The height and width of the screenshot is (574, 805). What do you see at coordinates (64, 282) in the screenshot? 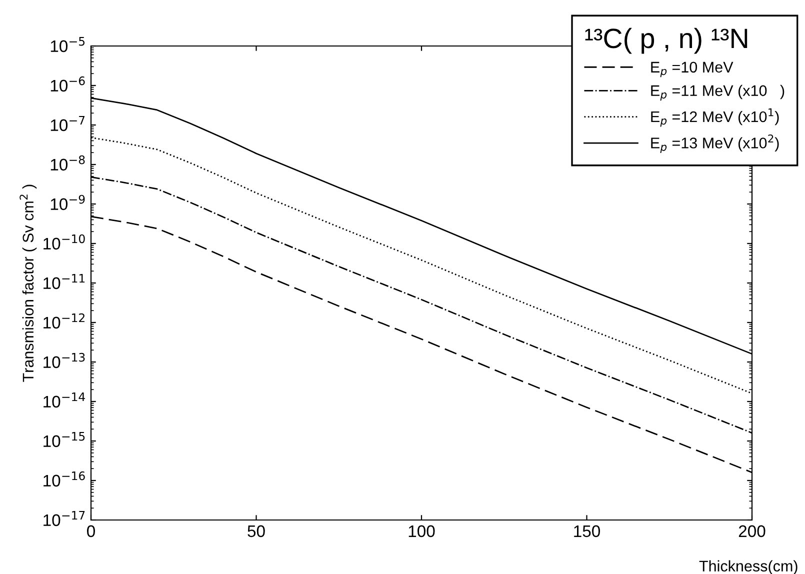
I see `y-tick-label: 10$^{−11}$` at bounding box center [64, 282].